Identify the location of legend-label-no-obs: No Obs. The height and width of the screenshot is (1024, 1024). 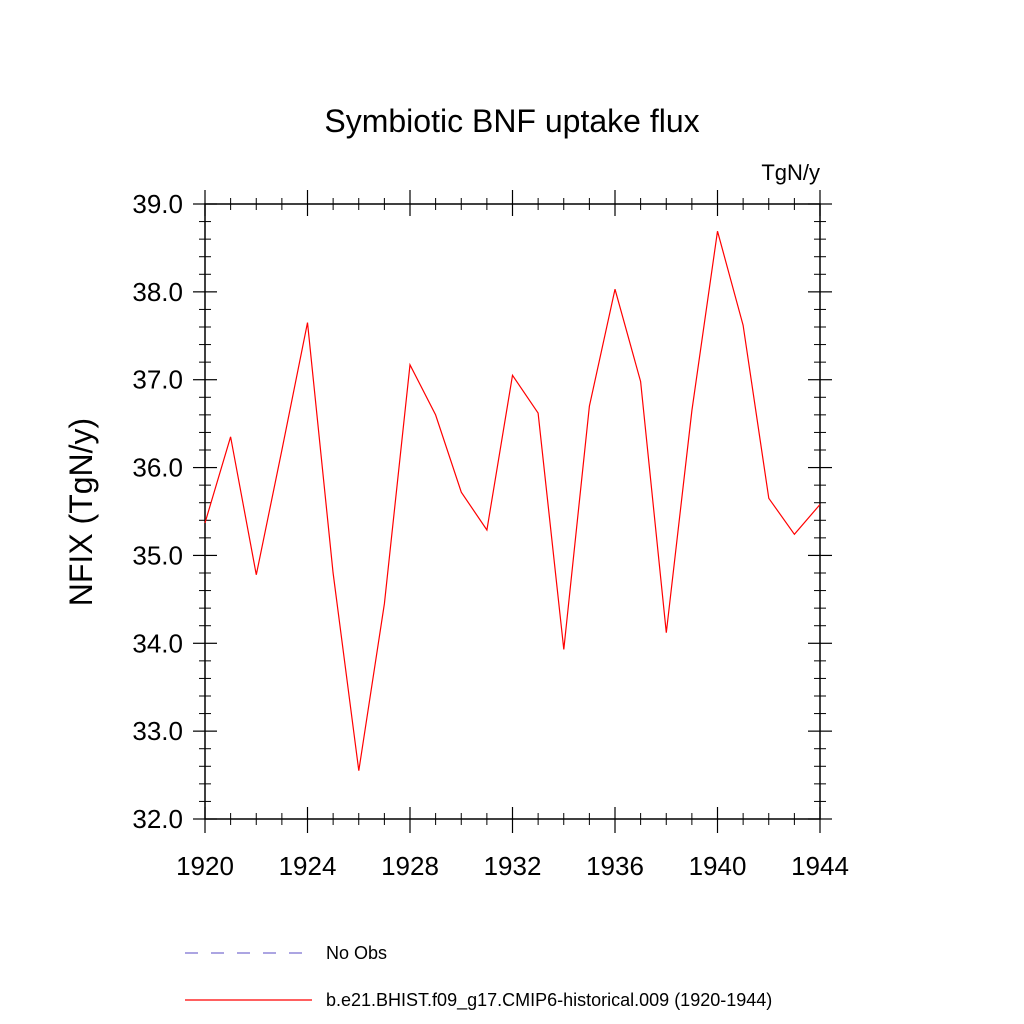
(356, 953).